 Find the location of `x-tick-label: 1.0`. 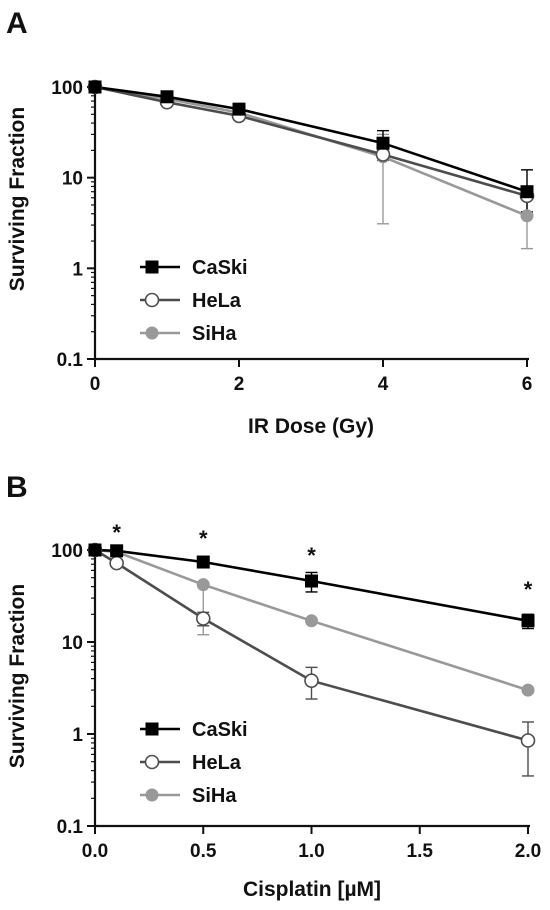

x-tick-label: 1.0 is located at coordinates (311, 851).